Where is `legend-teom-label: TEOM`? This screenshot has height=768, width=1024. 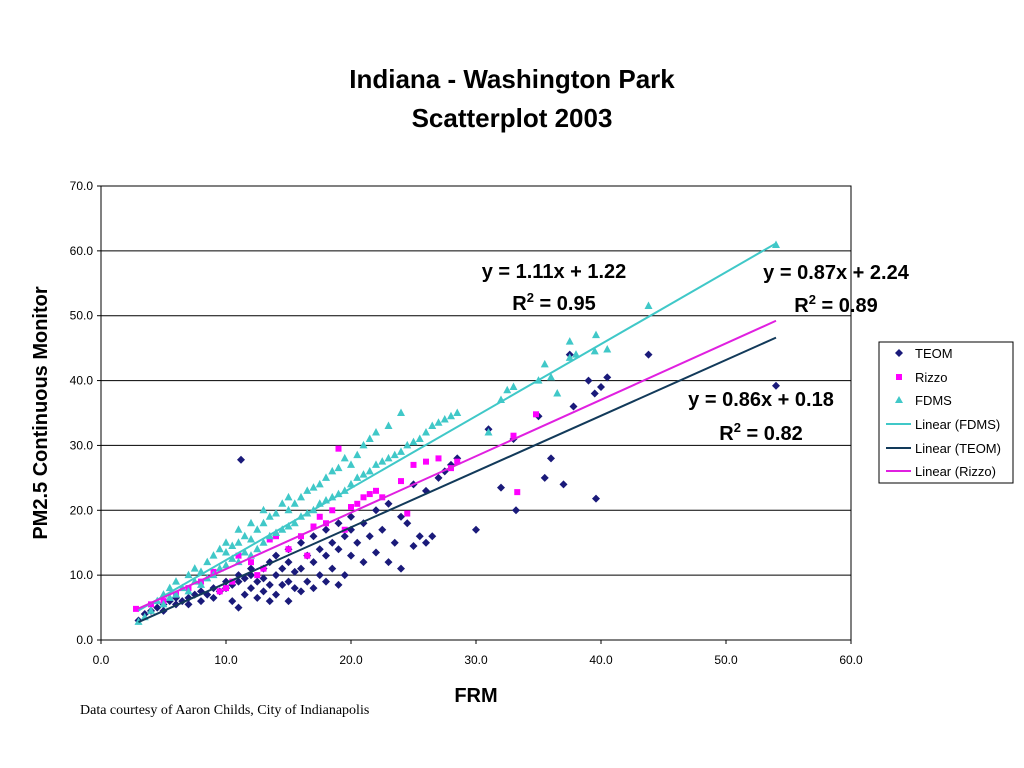 legend-teom-label: TEOM is located at coordinates (934, 353).